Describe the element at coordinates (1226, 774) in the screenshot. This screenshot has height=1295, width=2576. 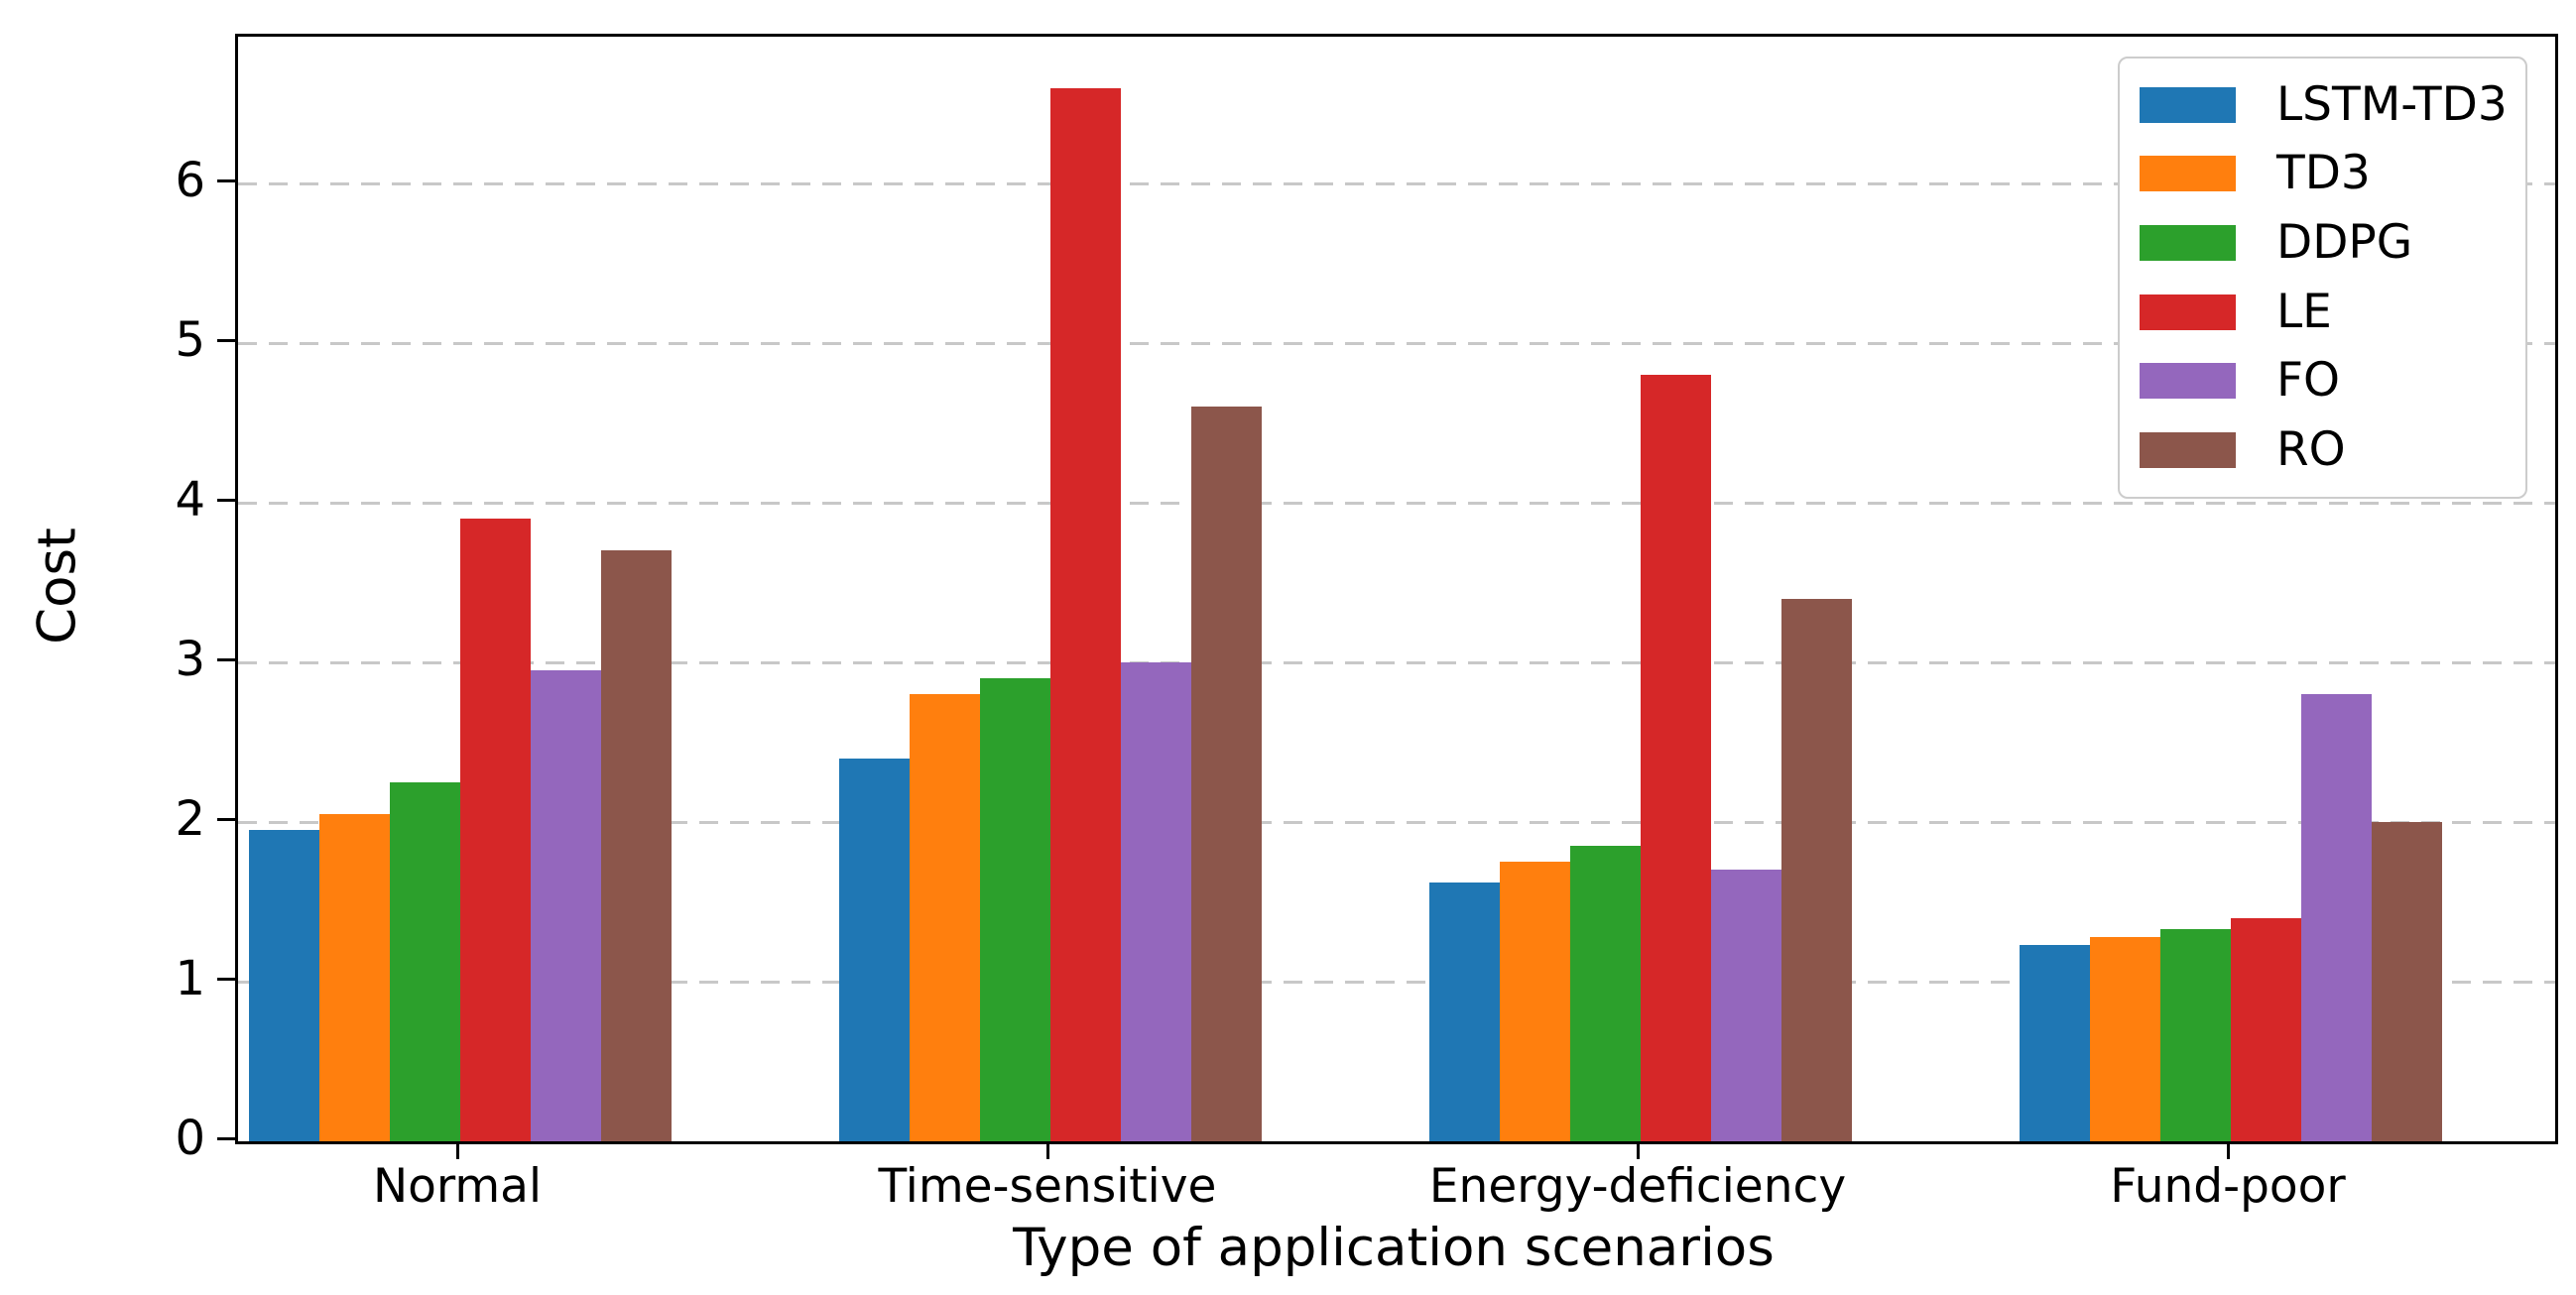
I see `bar-RO-Time-sensitive` at that location.